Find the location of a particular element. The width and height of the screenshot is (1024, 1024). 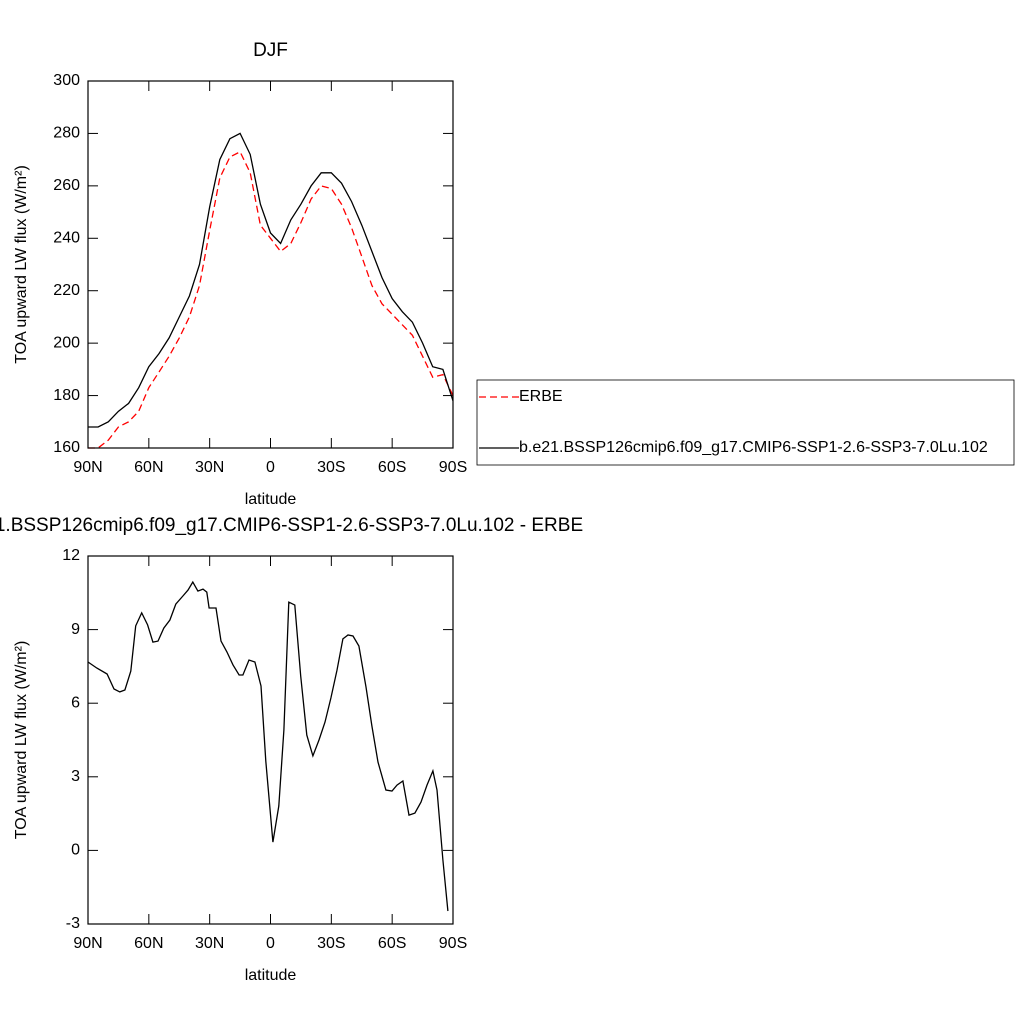

y-tick-label: 3 is located at coordinates (75, 776).